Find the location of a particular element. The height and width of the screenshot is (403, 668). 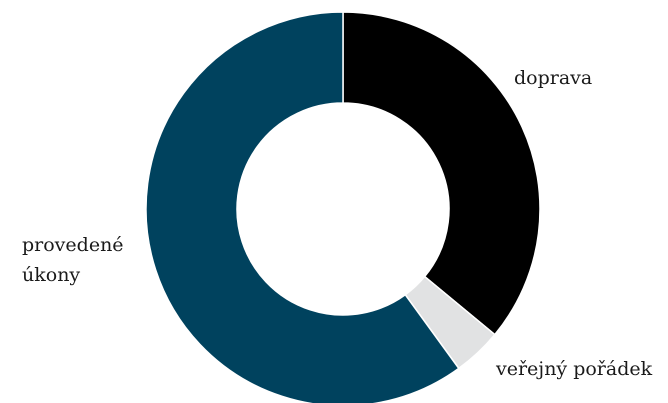

slice-label-verejny-poradek: veřejný pořádek is located at coordinates (574, 369).